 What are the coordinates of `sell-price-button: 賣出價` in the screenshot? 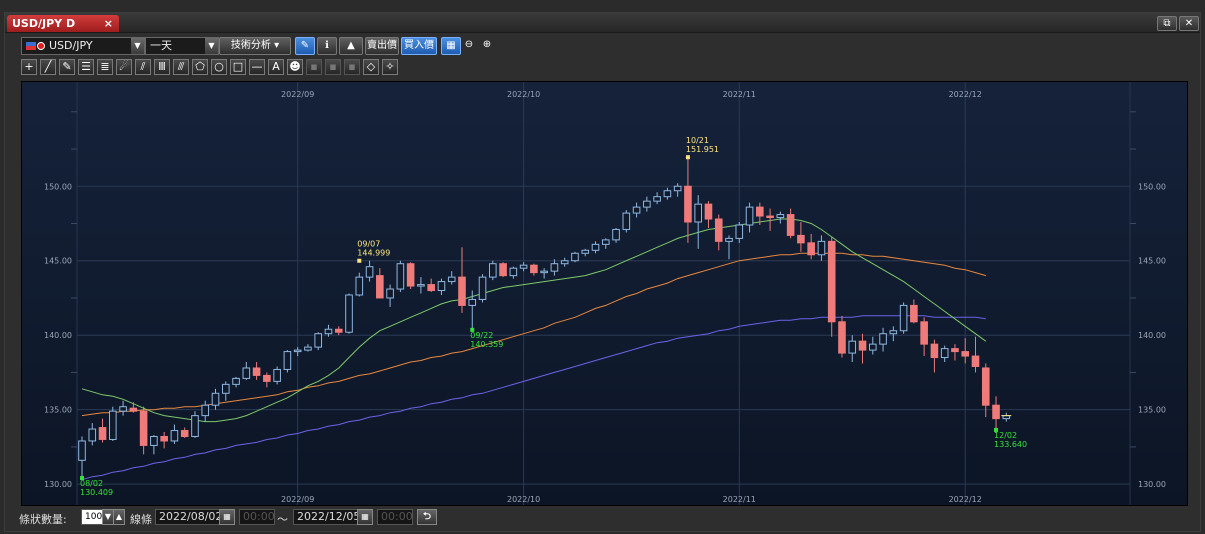 It's located at (382, 46).